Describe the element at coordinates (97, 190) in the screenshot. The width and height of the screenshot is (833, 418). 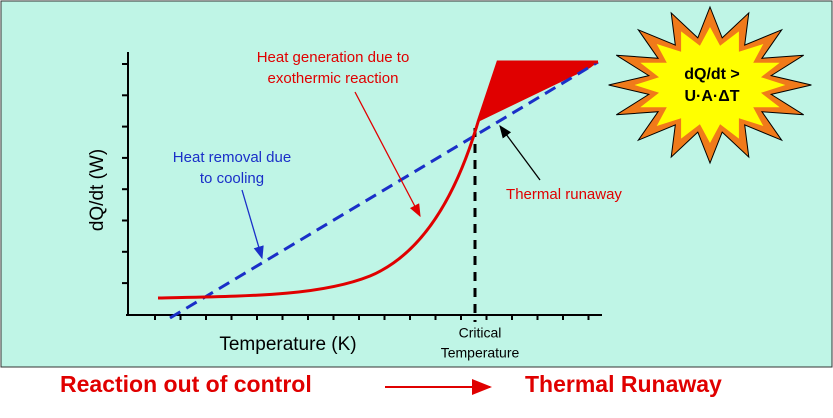
I see `y-axis-label: dQ/dt (W)` at that location.